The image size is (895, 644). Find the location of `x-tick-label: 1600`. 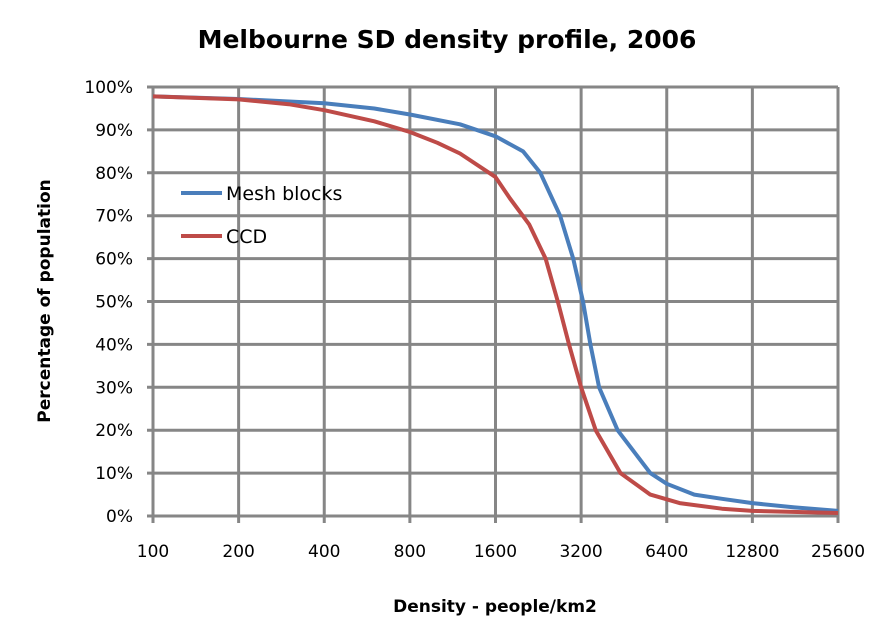

x-tick-label: 1600 is located at coordinates (495, 552).